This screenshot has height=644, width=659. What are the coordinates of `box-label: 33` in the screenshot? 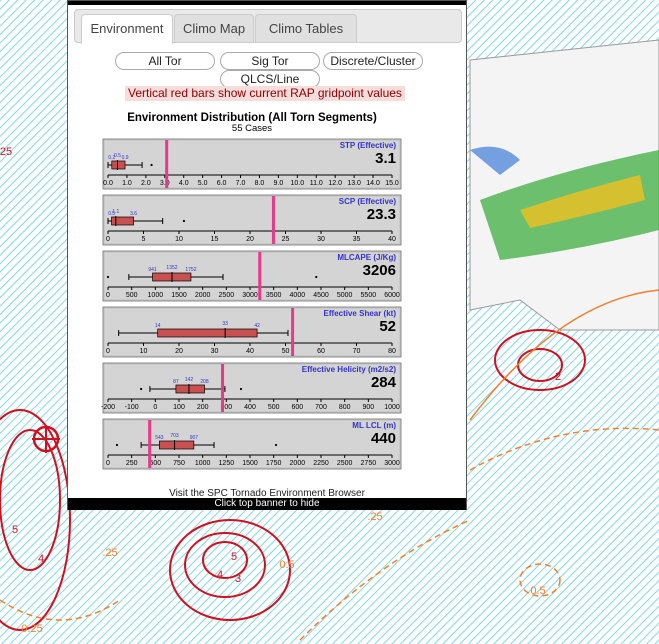 It's located at (225, 324).